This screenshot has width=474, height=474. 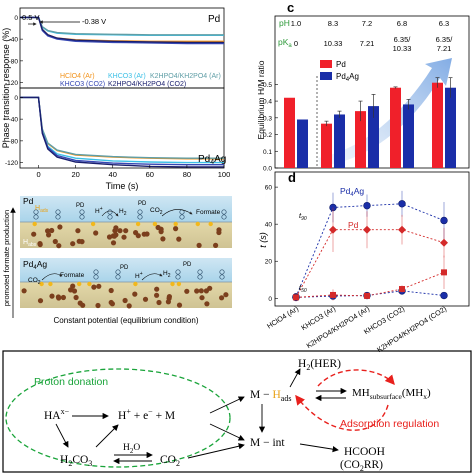 I want to click on pd-box-label: Pd, so click(x=28, y=201).